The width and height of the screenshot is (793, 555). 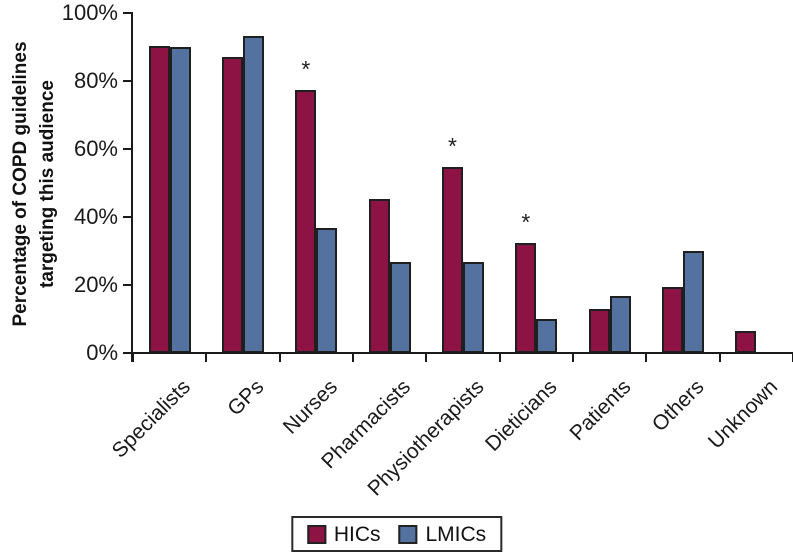 What do you see at coordinates (452, 145) in the screenshot?
I see `significance-asterisk-physiotherapists: *` at bounding box center [452, 145].